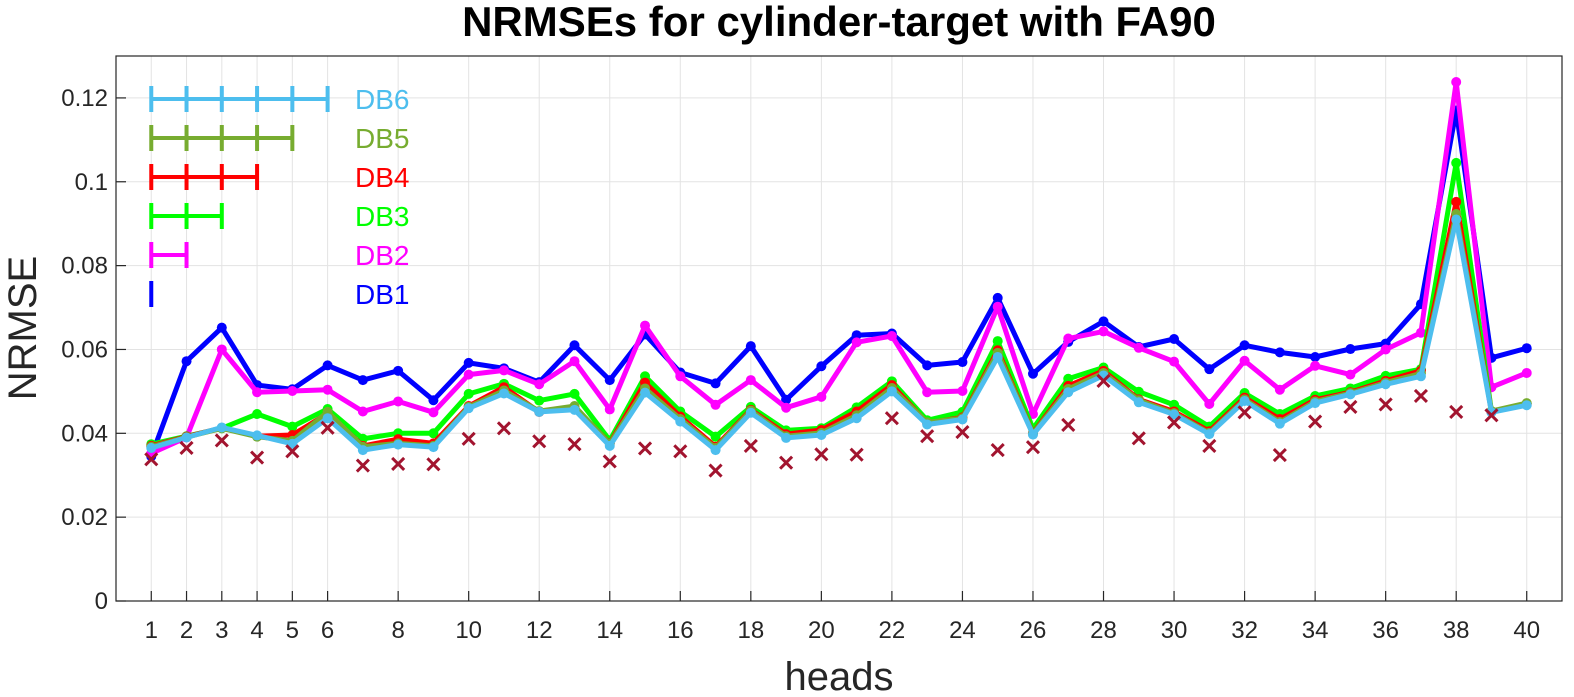 The image size is (1574, 697). Describe the element at coordinates (84, 433) in the screenshot. I see `y-tick-label: 0.04` at that location.